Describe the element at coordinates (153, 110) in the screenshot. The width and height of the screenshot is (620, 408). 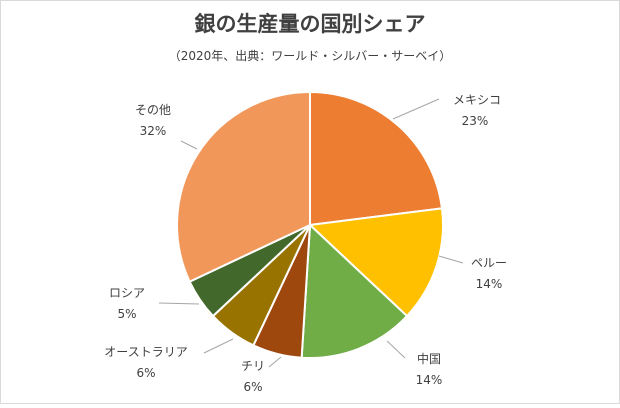
I see `slice-label-name-7: その他` at that location.